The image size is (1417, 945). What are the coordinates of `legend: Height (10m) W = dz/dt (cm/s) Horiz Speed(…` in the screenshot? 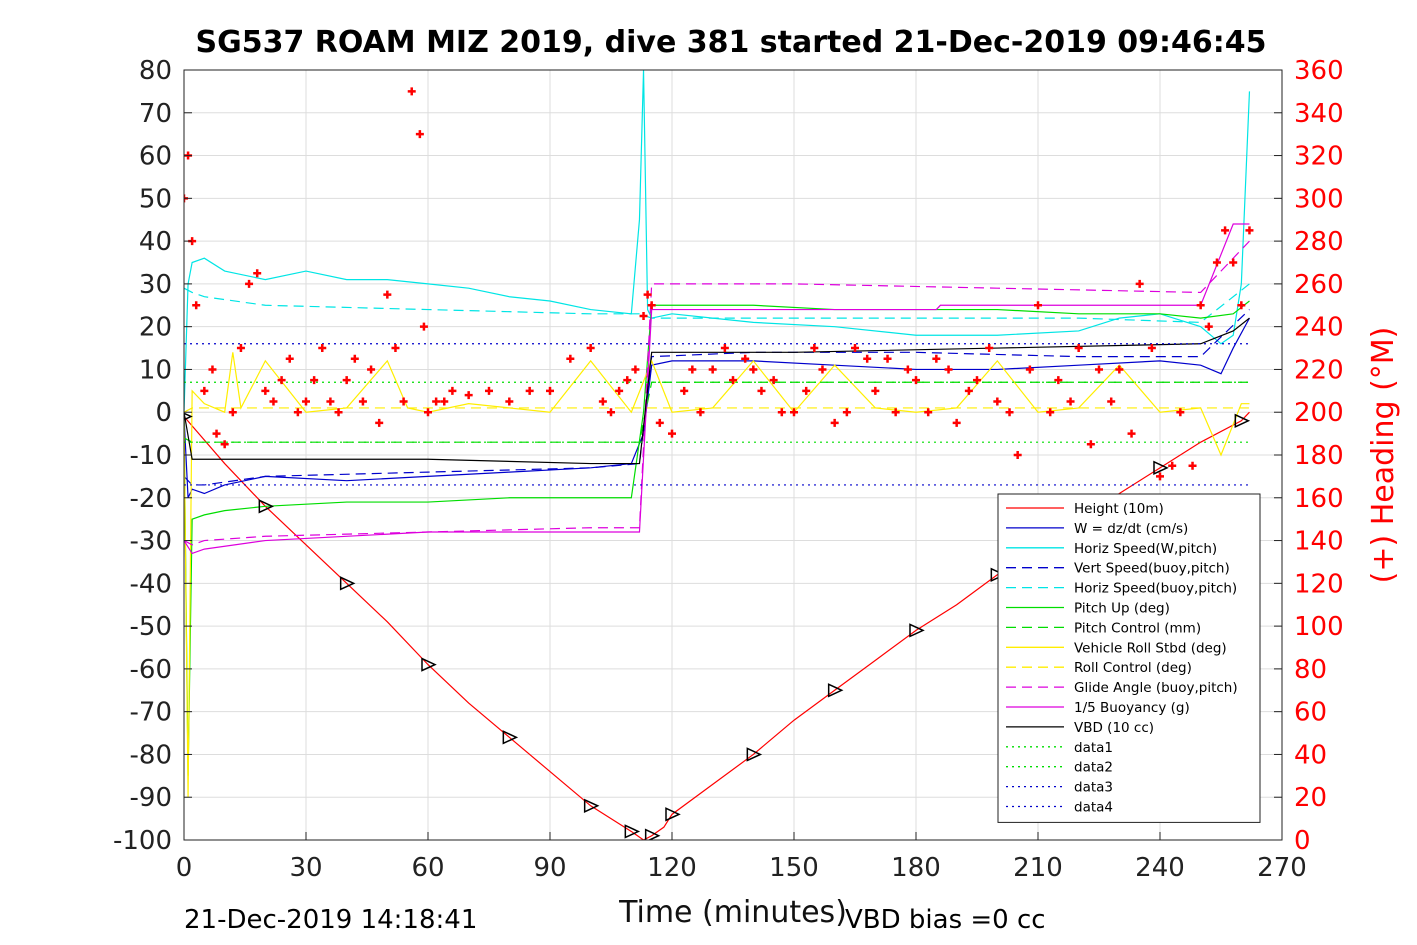 It's located at (1129, 658).